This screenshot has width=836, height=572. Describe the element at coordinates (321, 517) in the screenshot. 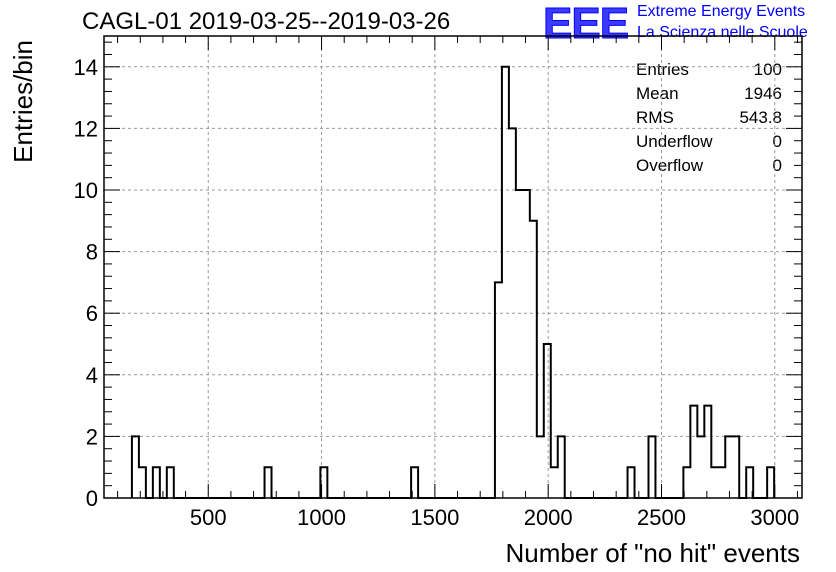

I see `x-tick-label: 1000` at that location.